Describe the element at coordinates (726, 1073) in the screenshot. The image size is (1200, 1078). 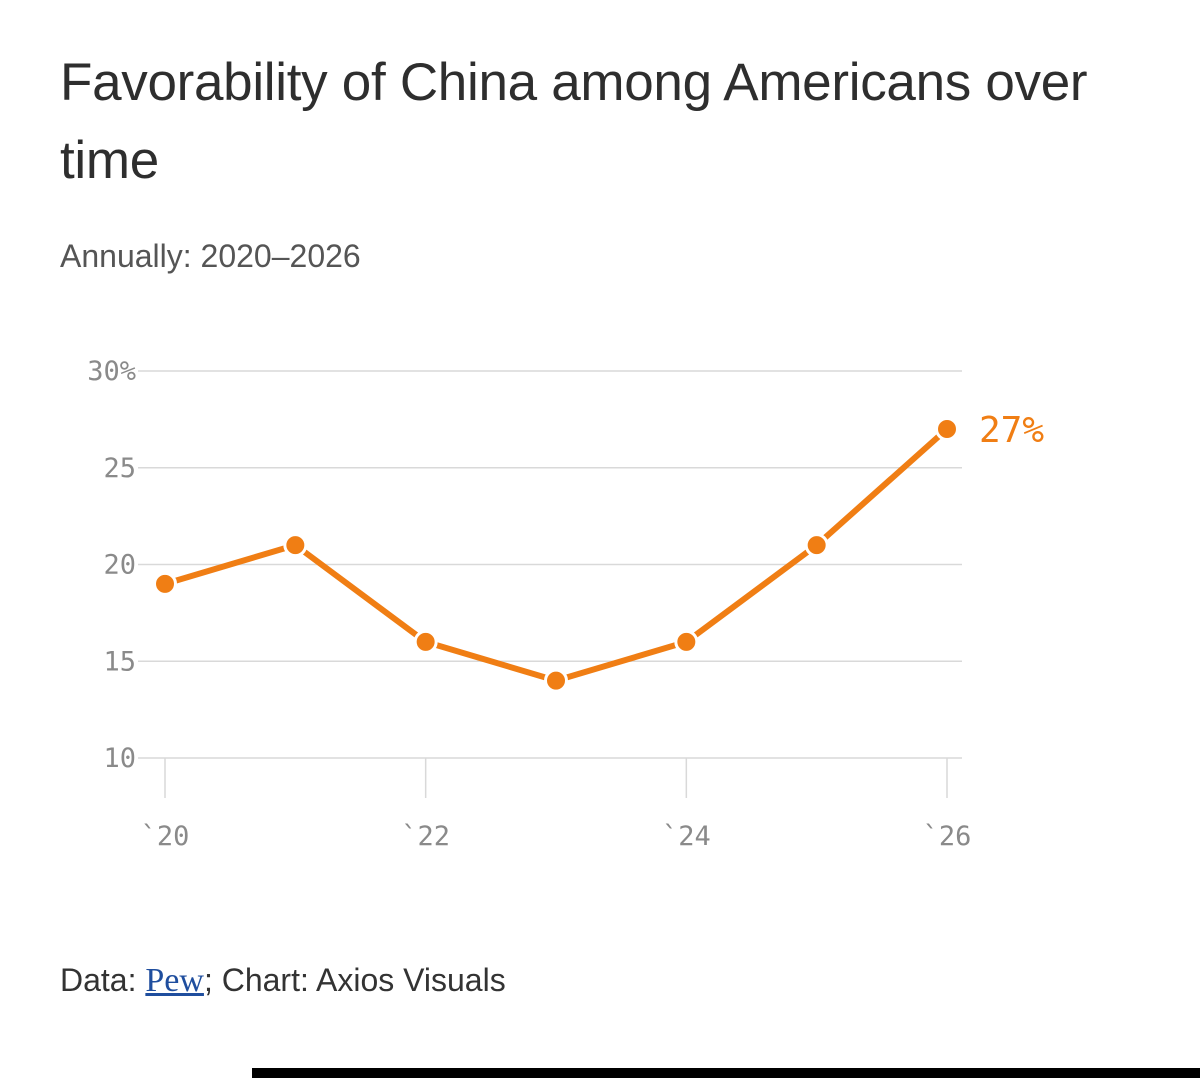
I see `bottom-divider` at that location.